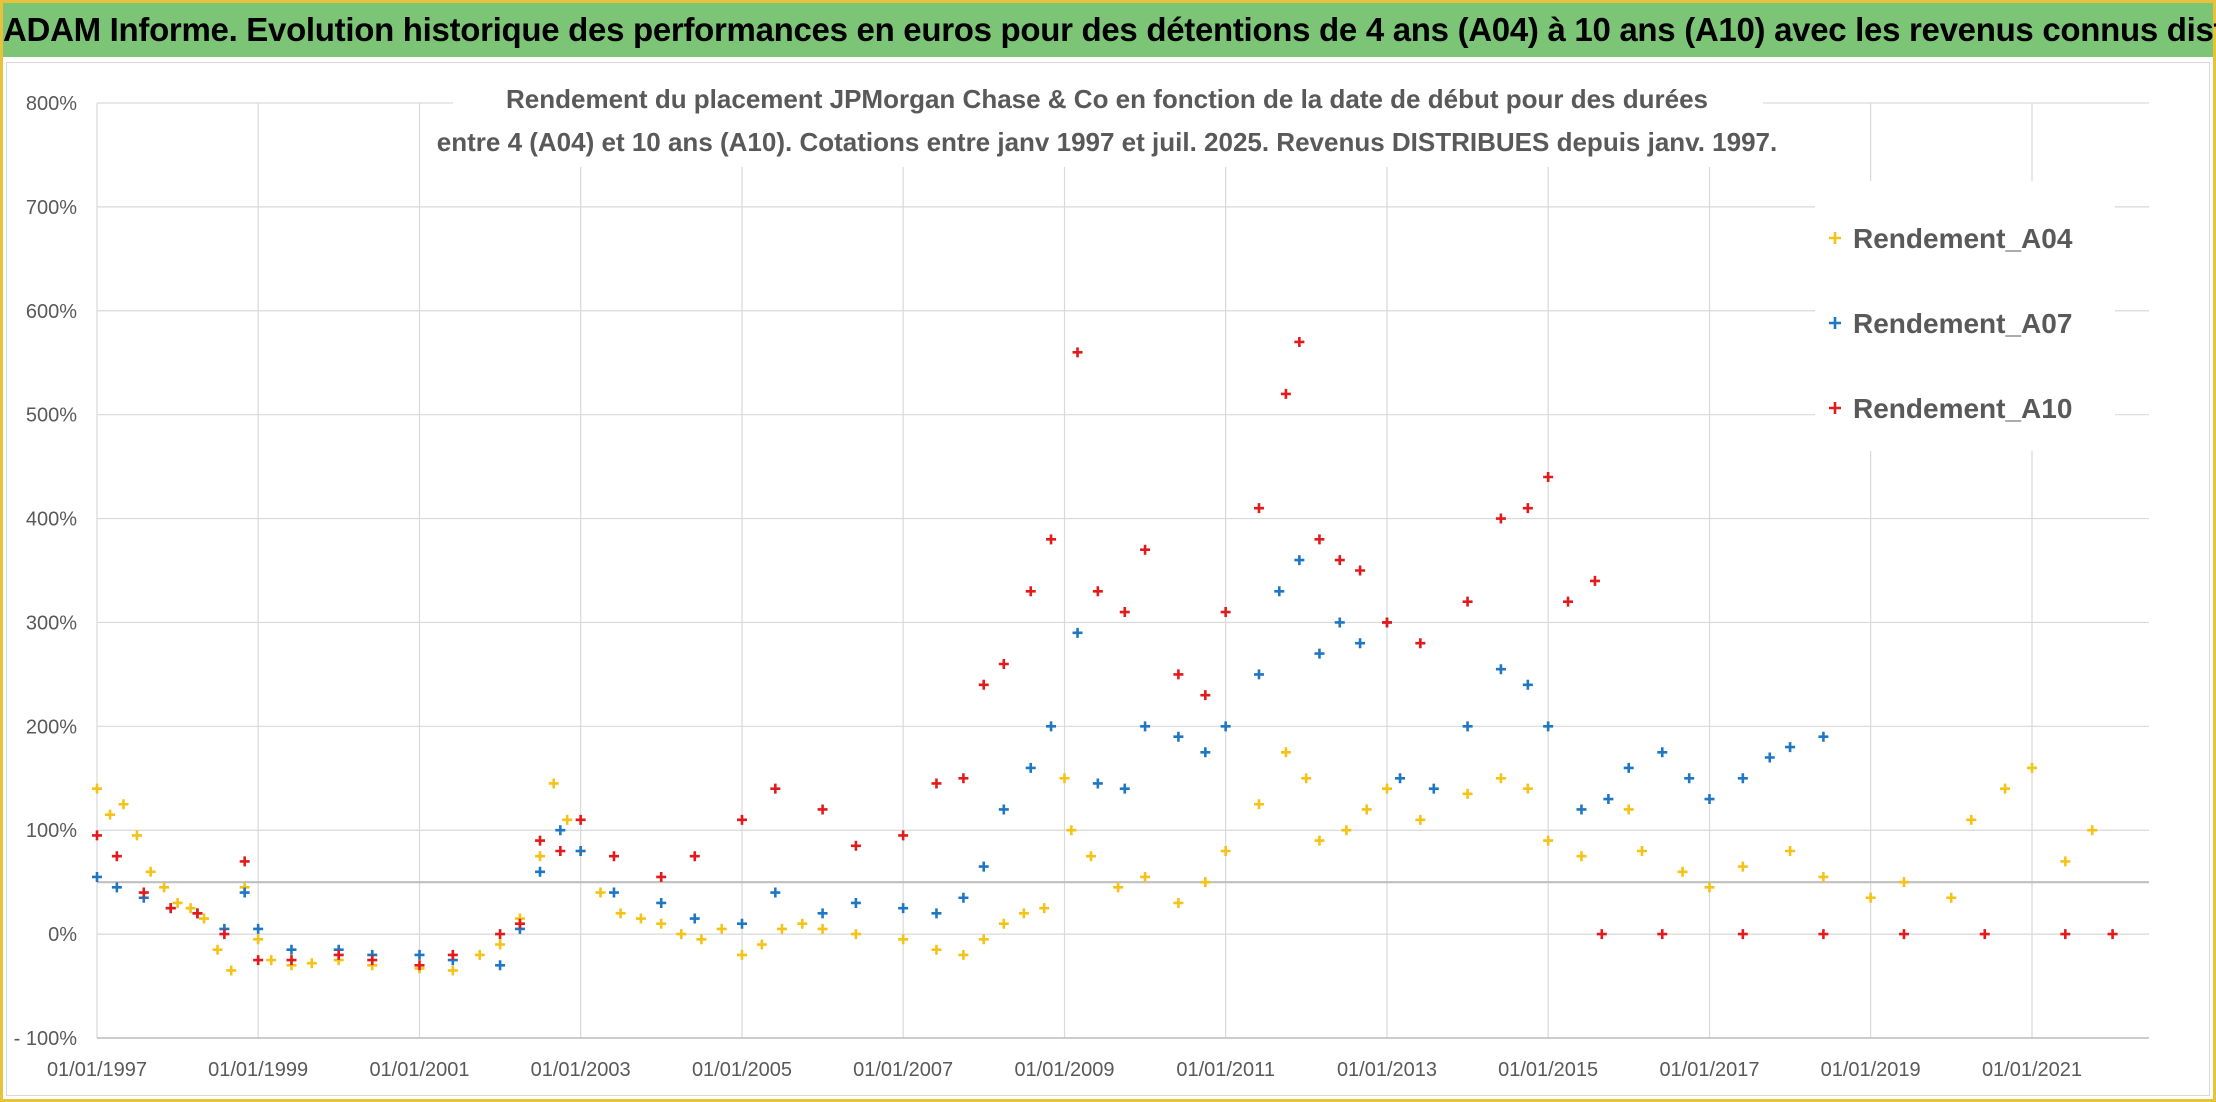 This screenshot has height=1102, width=2216. Describe the element at coordinates (1963, 238) in the screenshot. I see `legend-label: Rendement_A04` at that location.